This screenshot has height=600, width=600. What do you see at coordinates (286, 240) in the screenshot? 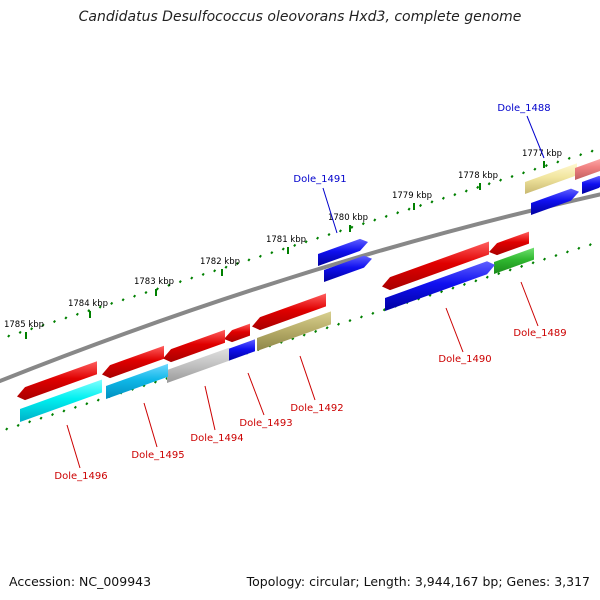
I see `ruler-label: 1781 kbp` at bounding box center [286, 240].